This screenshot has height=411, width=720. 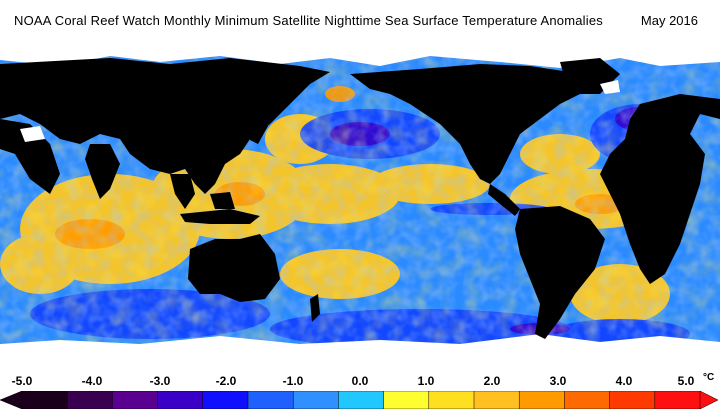 What do you see at coordinates (560, 272) in the screenshot?
I see `south-america-land` at bounding box center [560, 272].